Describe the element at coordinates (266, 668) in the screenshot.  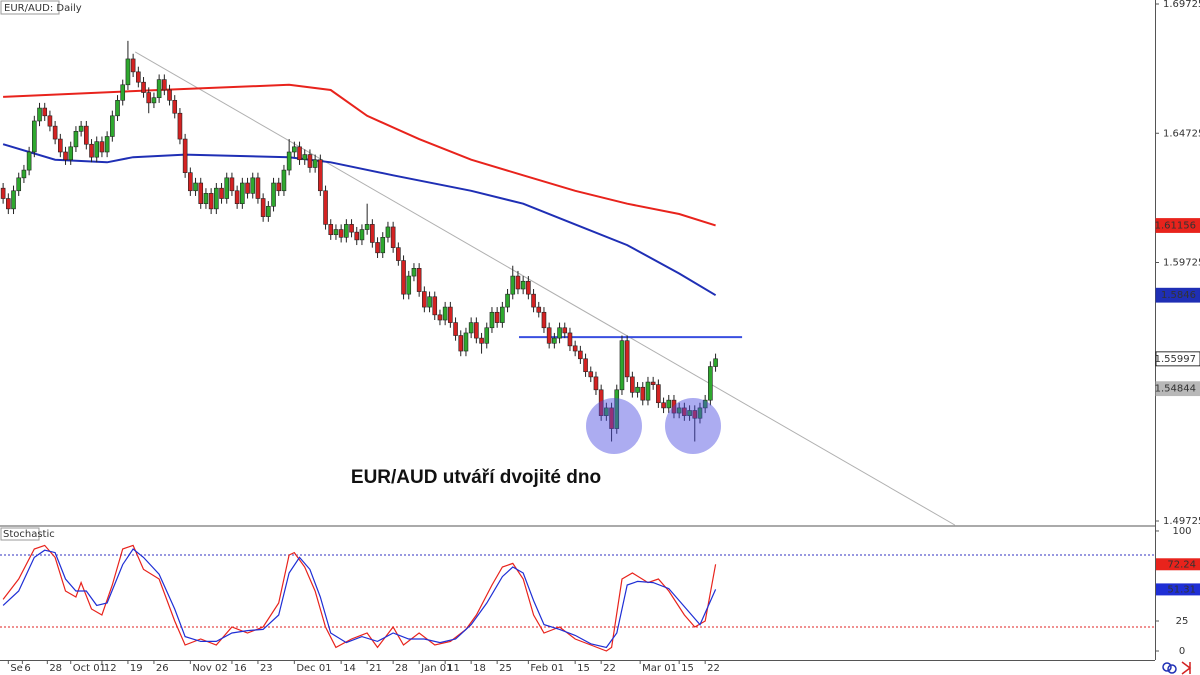
I see `x-tick-label: 23` at that location.